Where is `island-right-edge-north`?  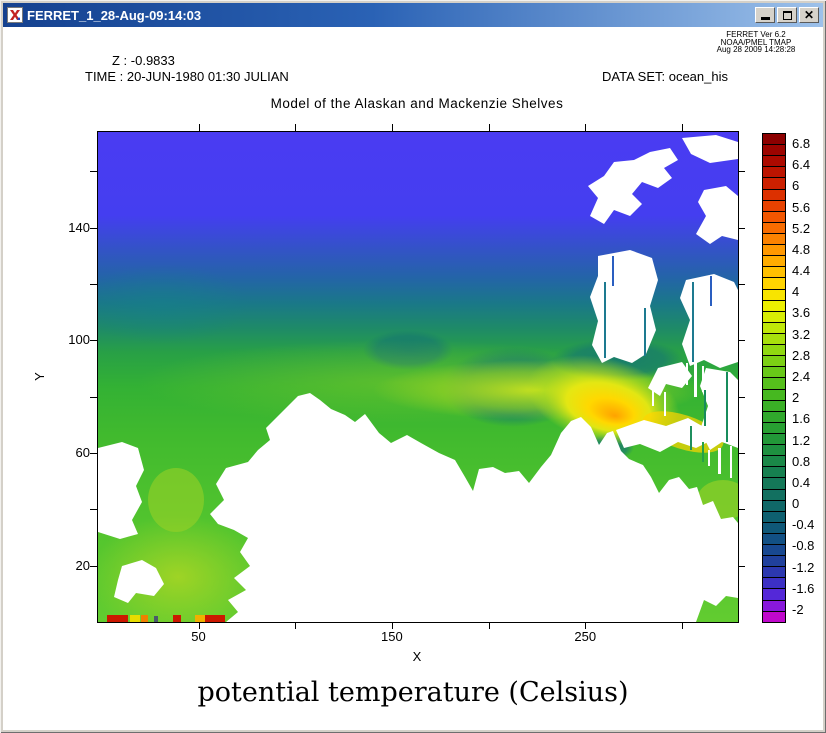 island-right-edge-north is located at coordinates (717, 215).